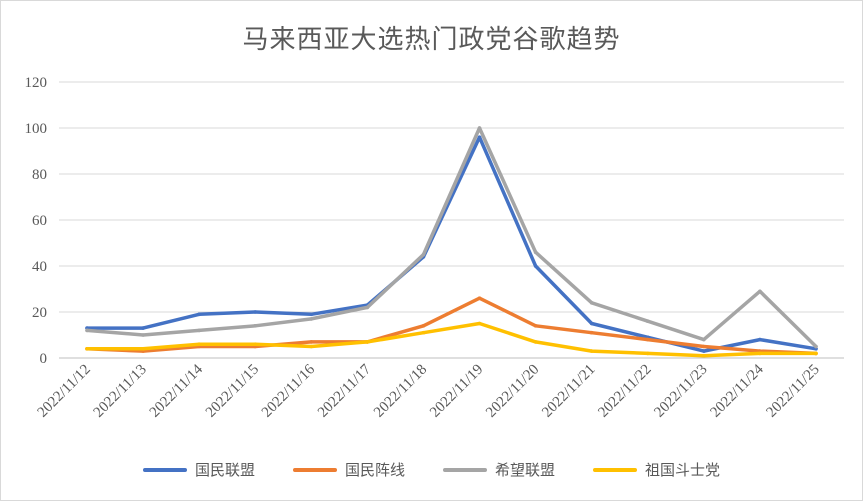 This screenshot has height=503, width=865. What do you see at coordinates (39, 267) in the screenshot?
I see `y-tick-label: 40` at bounding box center [39, 267].